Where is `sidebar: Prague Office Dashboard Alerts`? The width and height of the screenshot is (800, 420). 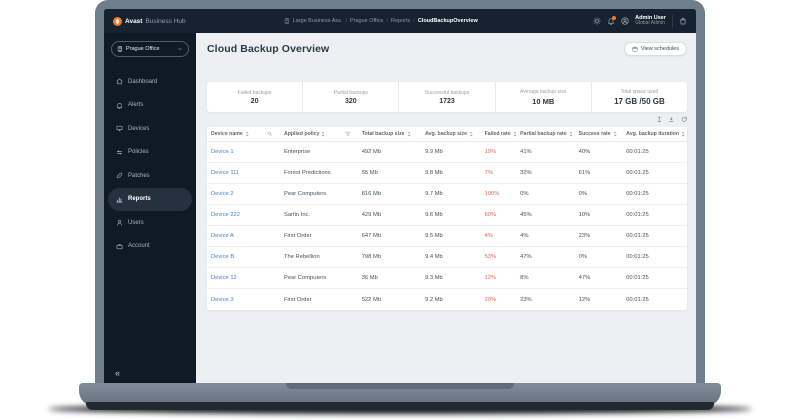 sidebar: Prague Office Dashboard Alerts is located at coordinates (150, 208).